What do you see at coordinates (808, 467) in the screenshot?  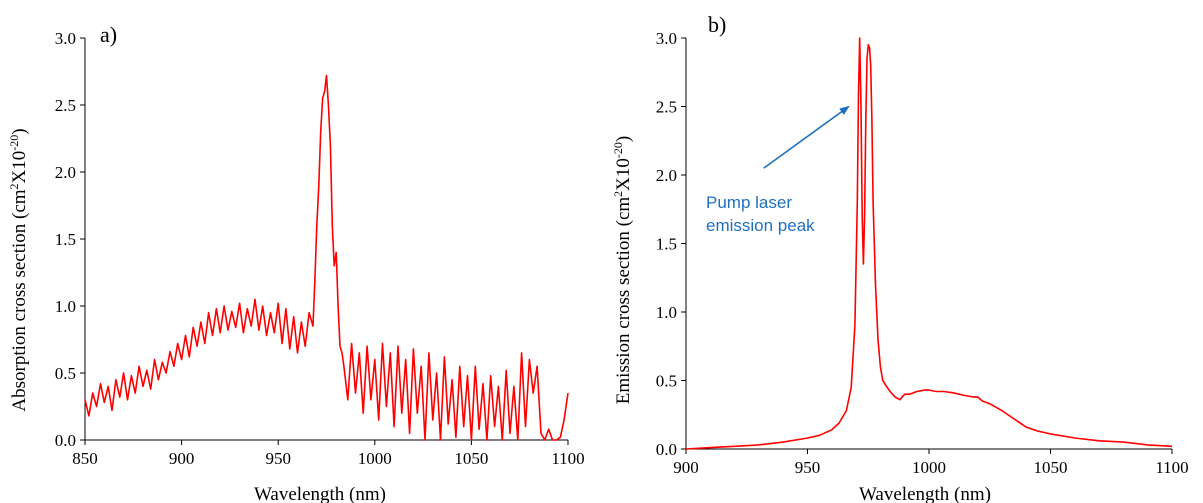 I see `x-tick-label-b: 950` at bounding box center [808, 467].